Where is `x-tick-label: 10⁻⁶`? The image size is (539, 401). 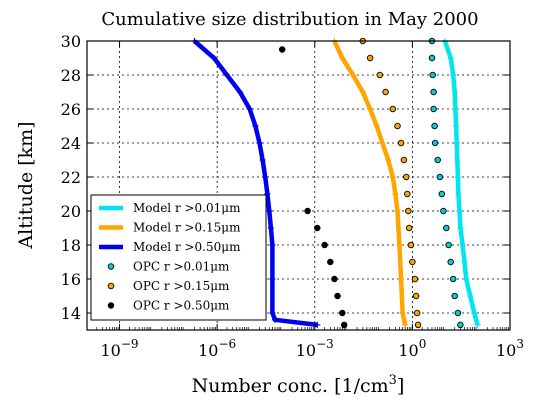
x-tick-label: 10⁻⁶ is located at coordinates (217, 348).